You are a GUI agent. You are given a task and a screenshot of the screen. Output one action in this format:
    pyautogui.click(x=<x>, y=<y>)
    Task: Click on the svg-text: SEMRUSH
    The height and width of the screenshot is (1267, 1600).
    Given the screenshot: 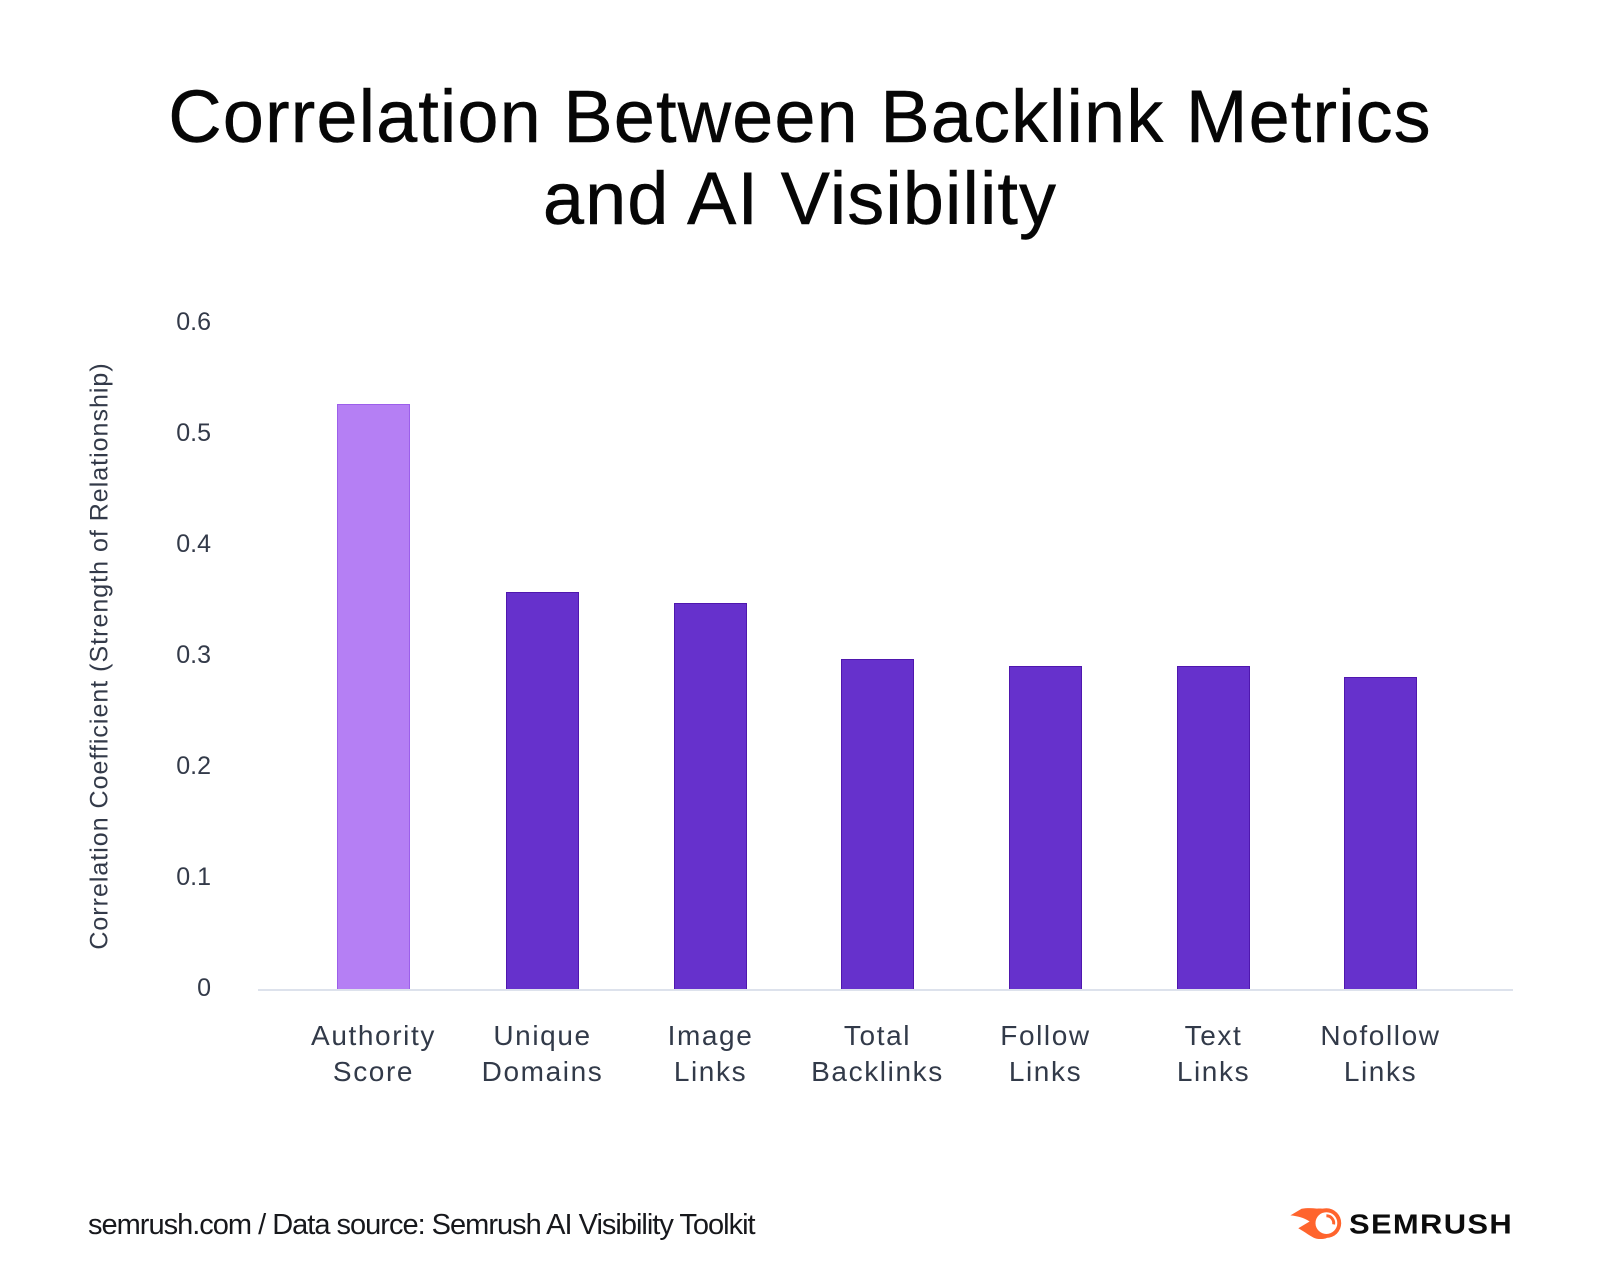 What is the action you would take?
    pyautogui.click(x=1431, y=1224)
    